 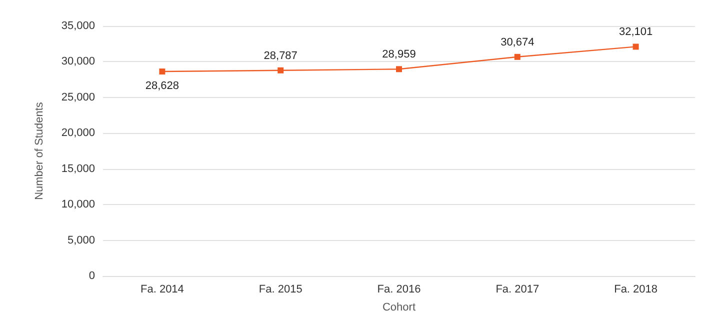 I want to click on x-tick-label: Fa. 2015, so click(x=280, y=290).